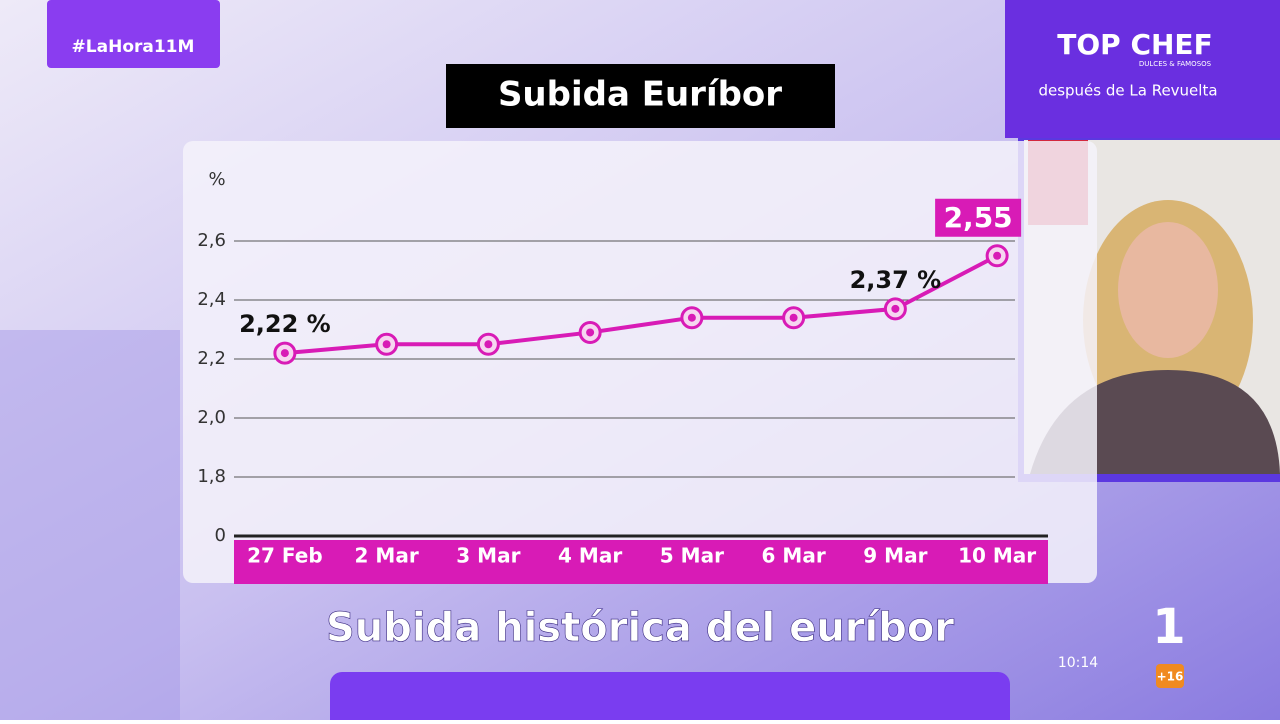  I want to click on y-axis-unit: %, so click(216, 179).